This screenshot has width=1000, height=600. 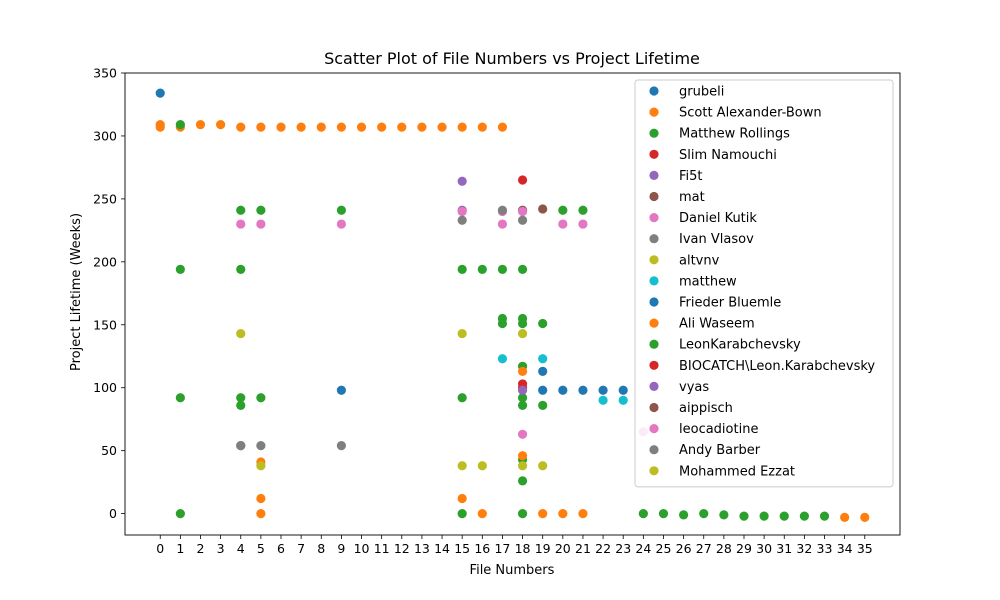 What do you see at coordinates (382, 548) in the screenshot?
I see `x-tick-label: 11` at bounding box center [382, 548].